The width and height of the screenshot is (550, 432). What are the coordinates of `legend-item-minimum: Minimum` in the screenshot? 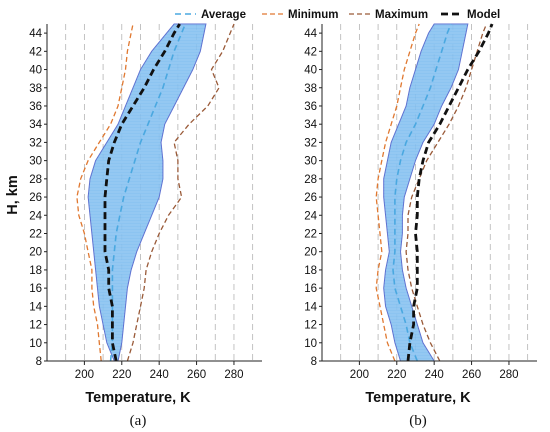 It's located at (300, 15).